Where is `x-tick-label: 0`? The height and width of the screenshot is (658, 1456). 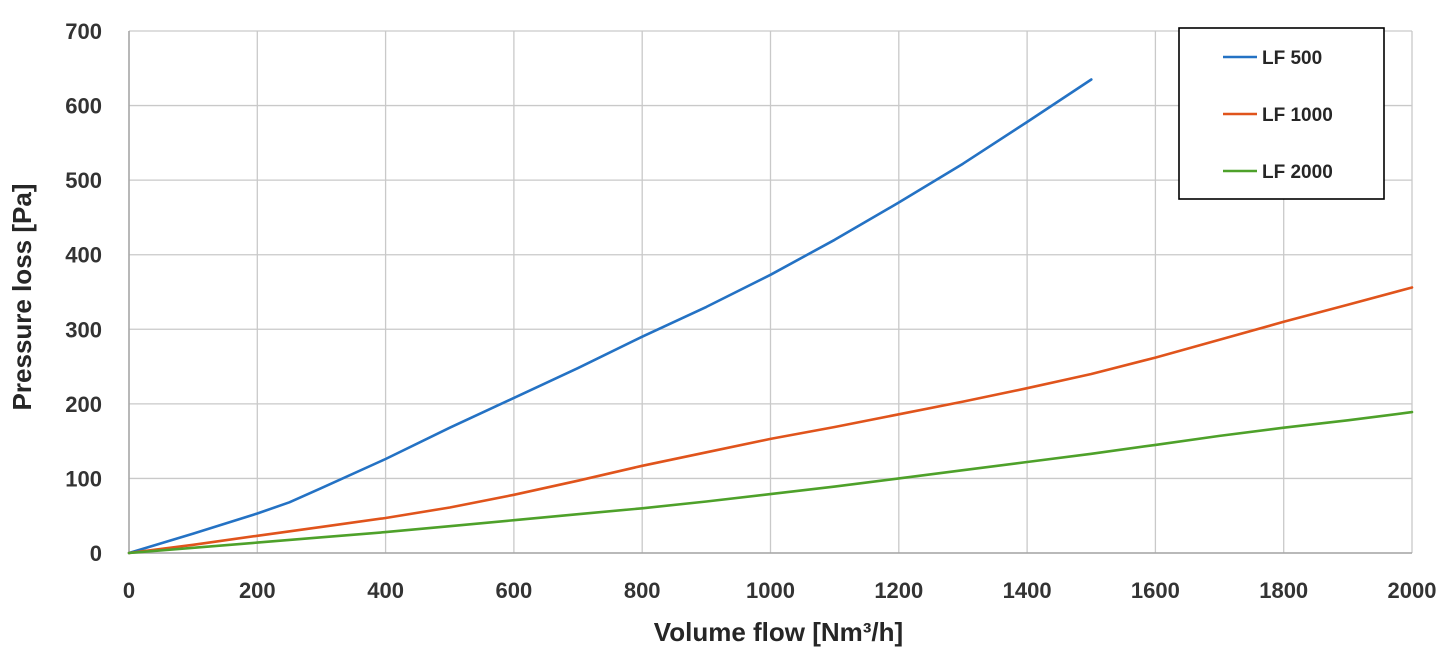 x-tick-label: 0 is located at coordinates (129, 590).